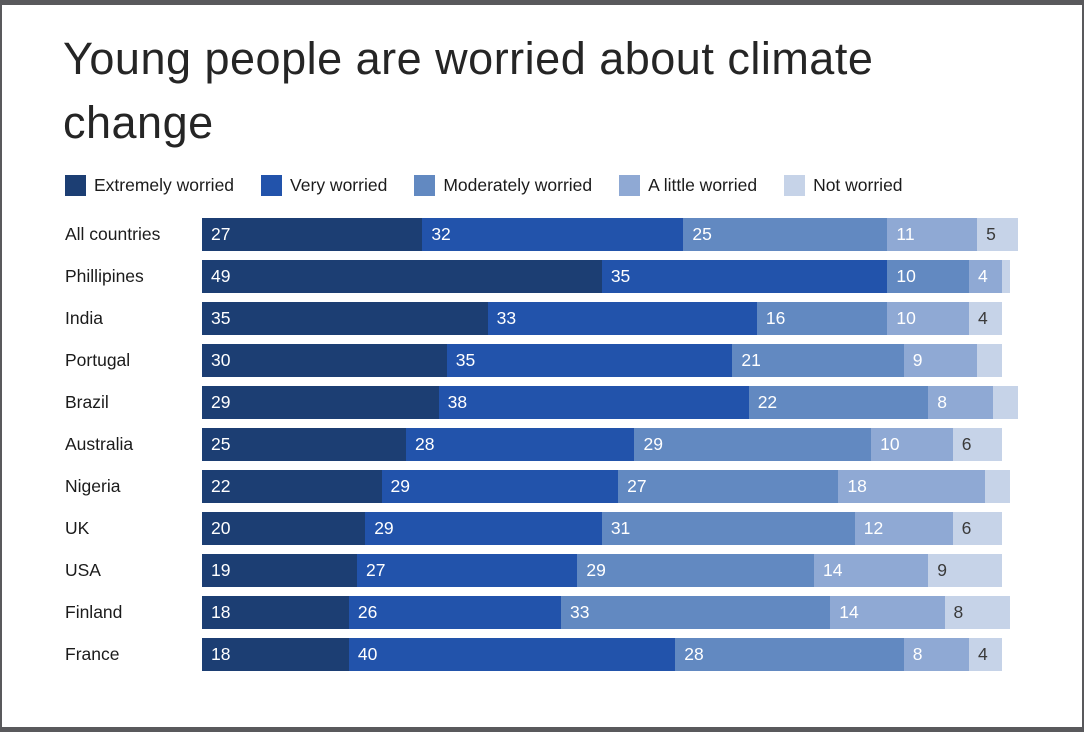  Describe the element at coordinates (610, 570) in the screenshot. I see `bar-area: 19 27 29 14 9` at that location.